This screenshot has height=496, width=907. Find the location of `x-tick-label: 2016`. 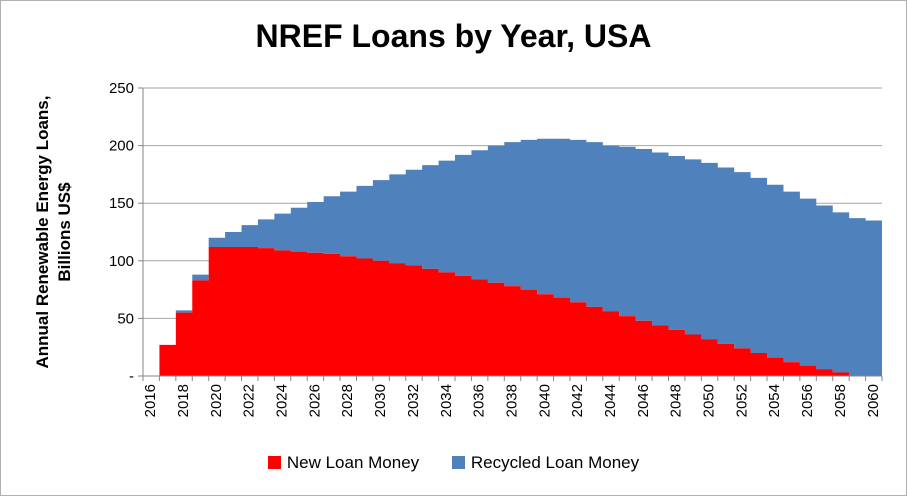

x-tick-label: 2016 is located at coordinates (150, 400).